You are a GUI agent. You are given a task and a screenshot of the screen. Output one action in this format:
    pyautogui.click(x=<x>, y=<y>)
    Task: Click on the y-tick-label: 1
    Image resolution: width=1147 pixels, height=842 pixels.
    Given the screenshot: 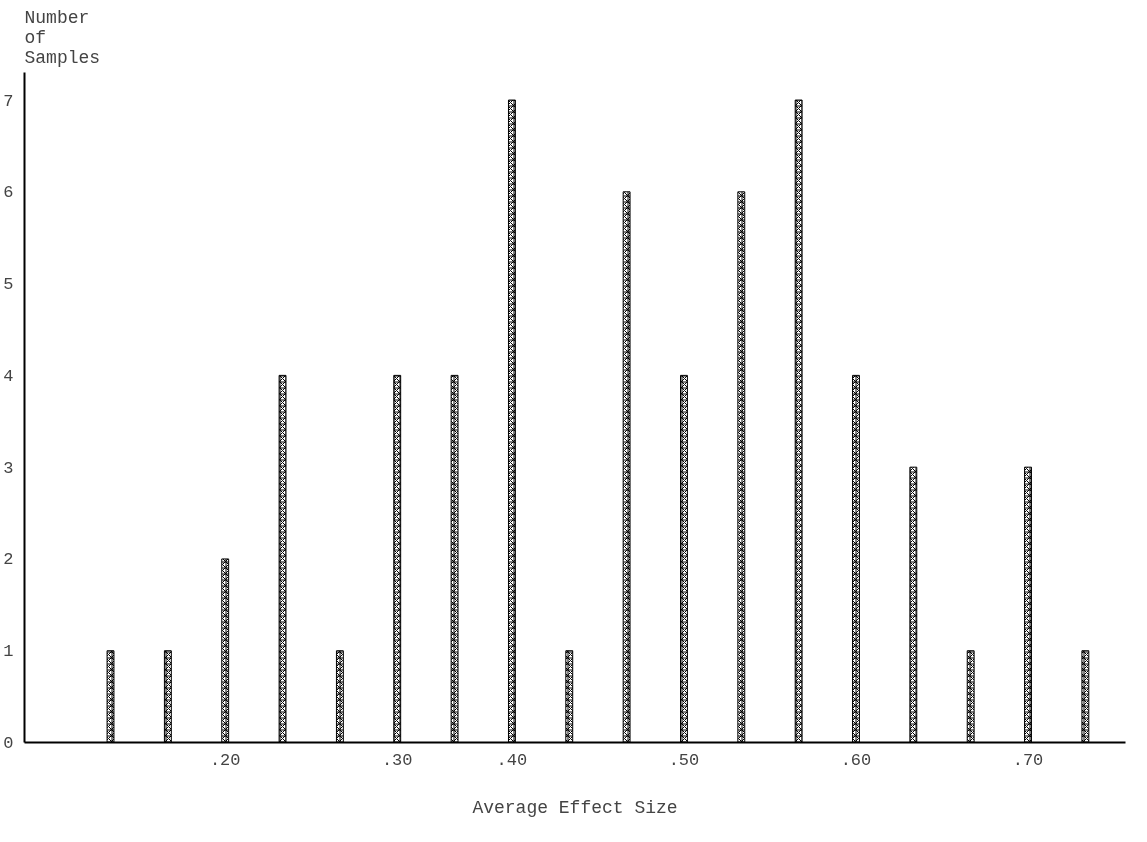 What is the action you would take?
    pyautogui.click(x=8, y=652)
    